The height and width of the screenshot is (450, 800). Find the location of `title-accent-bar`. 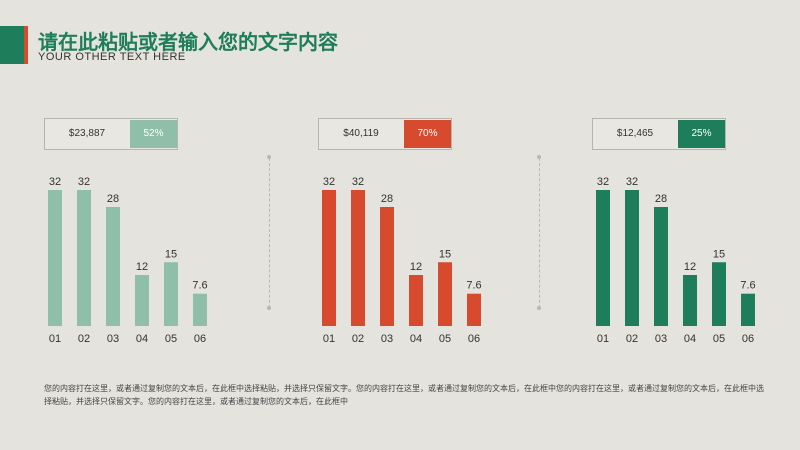

title-accent-bar is located at coordinates (12, 45).